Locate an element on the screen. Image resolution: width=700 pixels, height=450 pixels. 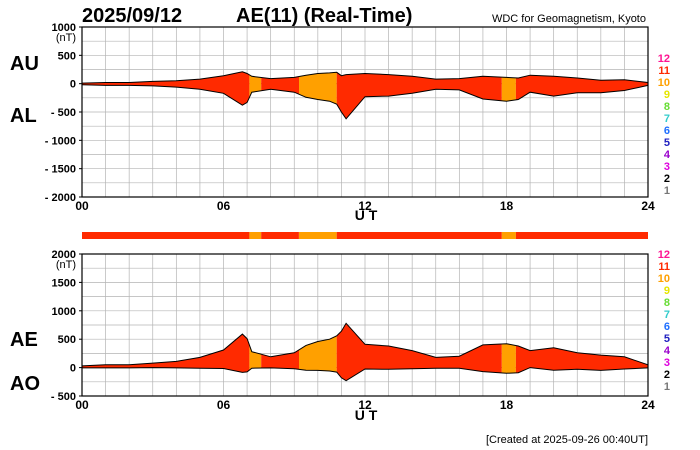
ae-ao-fill is located at coordinates (365, 352).